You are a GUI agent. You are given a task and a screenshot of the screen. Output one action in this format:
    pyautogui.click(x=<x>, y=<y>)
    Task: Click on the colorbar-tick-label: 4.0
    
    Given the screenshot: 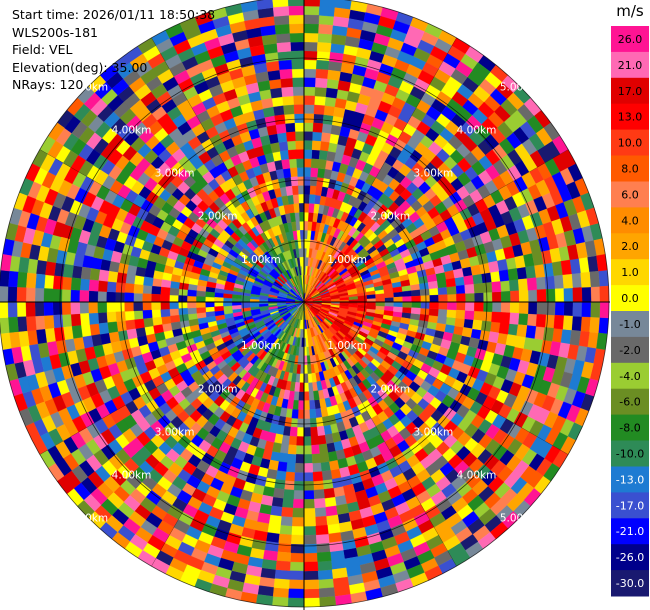 What is the action you would take?
    pyautogui.click(x=630, y=220)
    